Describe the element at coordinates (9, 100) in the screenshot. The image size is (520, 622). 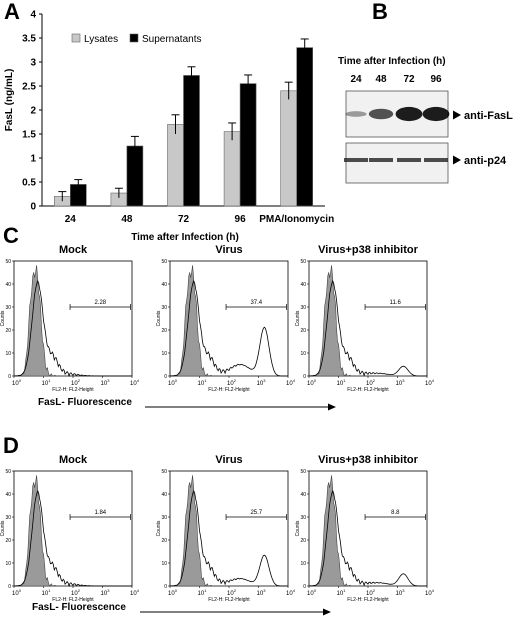
I see `y-axis-label: FasL (ng/mL)` at that location.